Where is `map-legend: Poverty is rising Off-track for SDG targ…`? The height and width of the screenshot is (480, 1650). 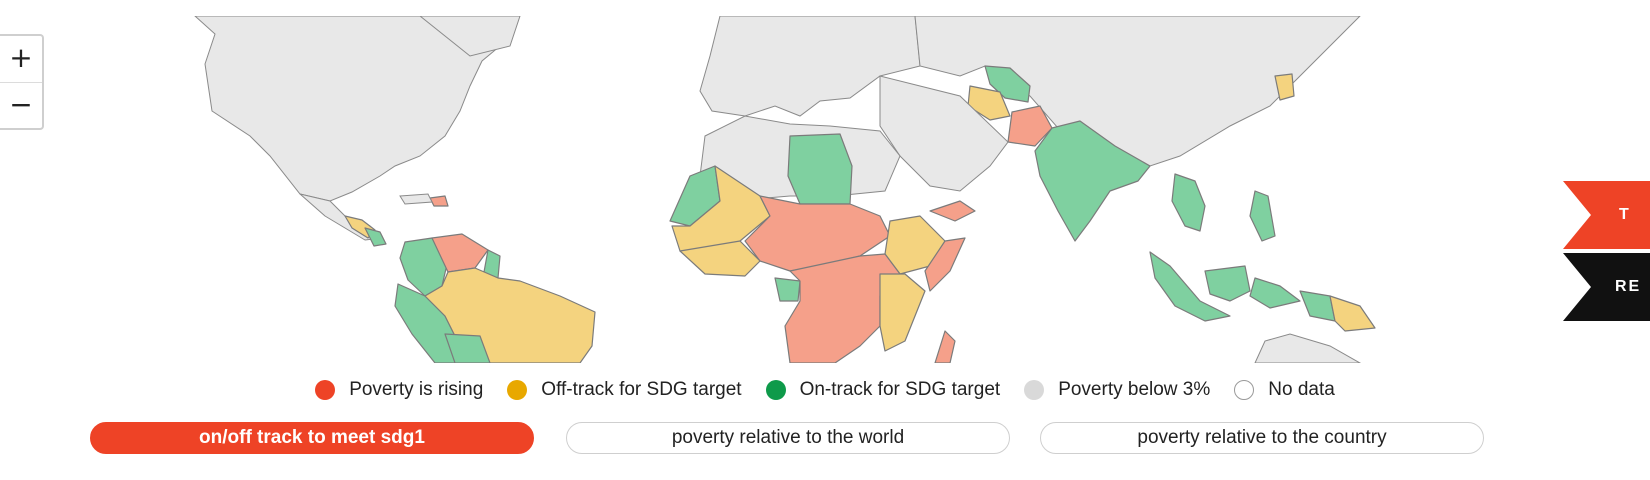 map-legend: Poverty is rising Off-track for SDG targ… is located at coordinates (825, 390).